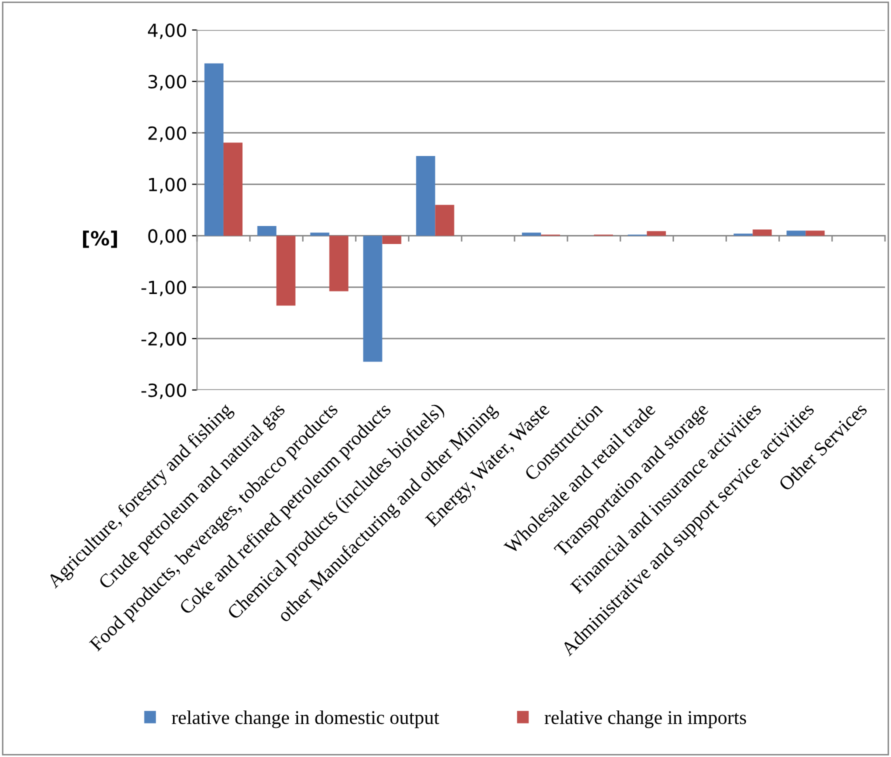  Describe the element at coordinates (167, 237) in the screenshot. I see `y-tick-label: 0,00` at that location.